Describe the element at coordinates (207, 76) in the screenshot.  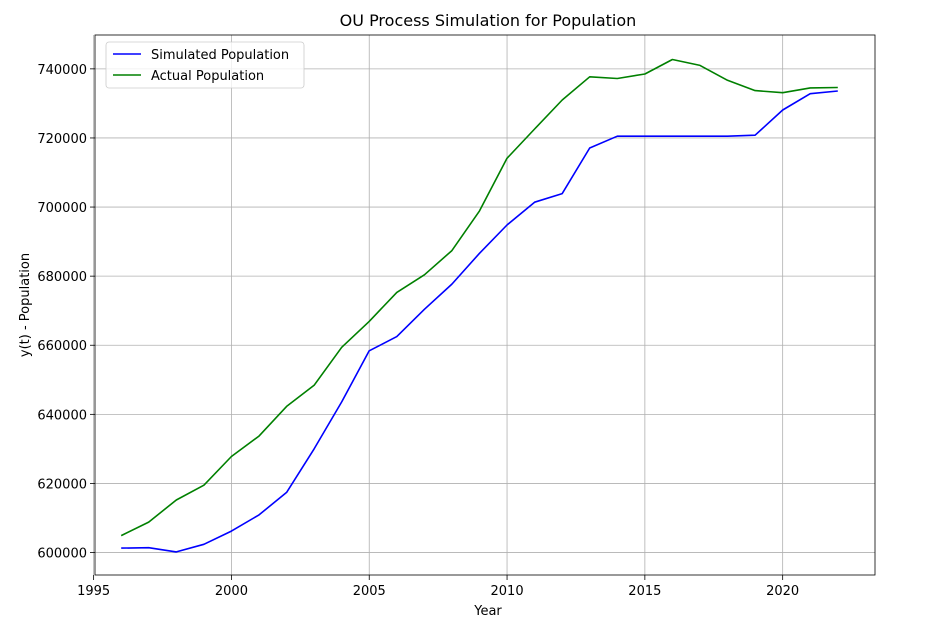
I see `legend-label-actual: Actual Population` at that location.